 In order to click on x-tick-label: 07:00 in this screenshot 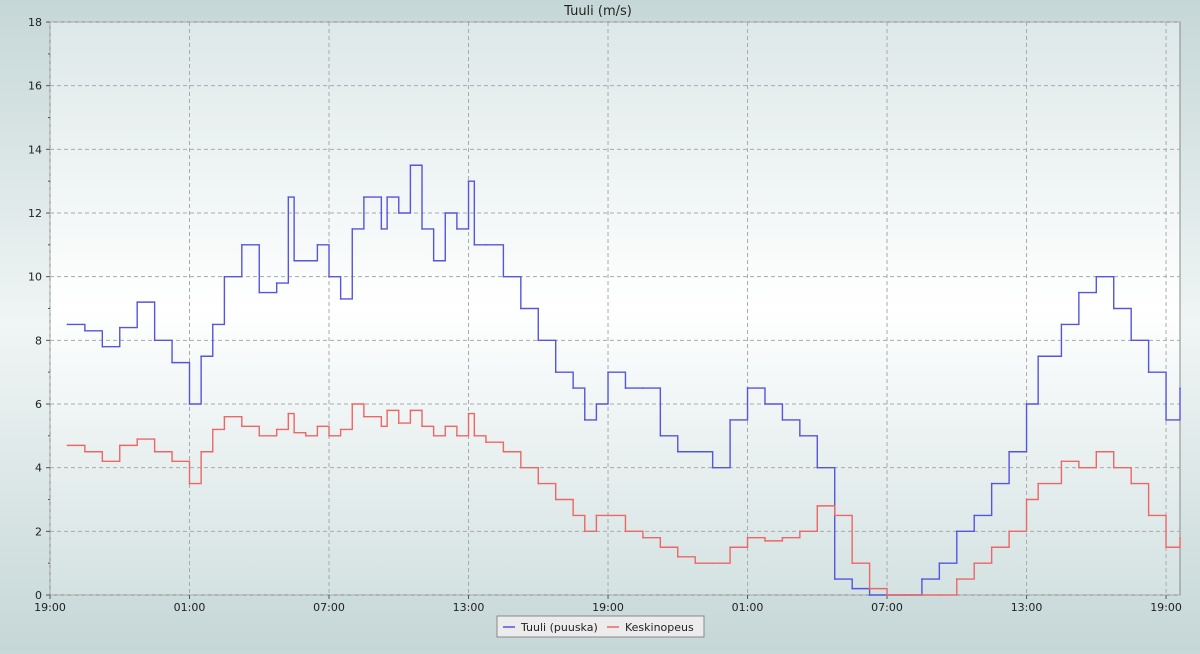, I will do `click(329, 607)`.